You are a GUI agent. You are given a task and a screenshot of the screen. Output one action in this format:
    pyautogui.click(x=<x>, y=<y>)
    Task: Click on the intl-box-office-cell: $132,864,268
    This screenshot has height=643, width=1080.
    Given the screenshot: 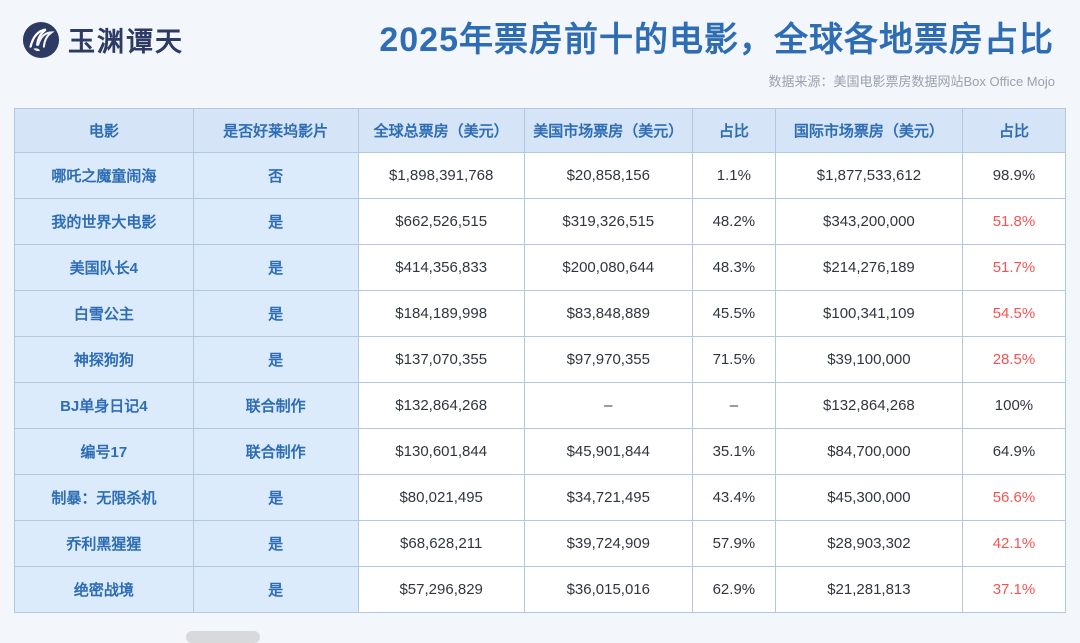 What is the action you would take?
    pyautogui.click(x=868, y=405)
    